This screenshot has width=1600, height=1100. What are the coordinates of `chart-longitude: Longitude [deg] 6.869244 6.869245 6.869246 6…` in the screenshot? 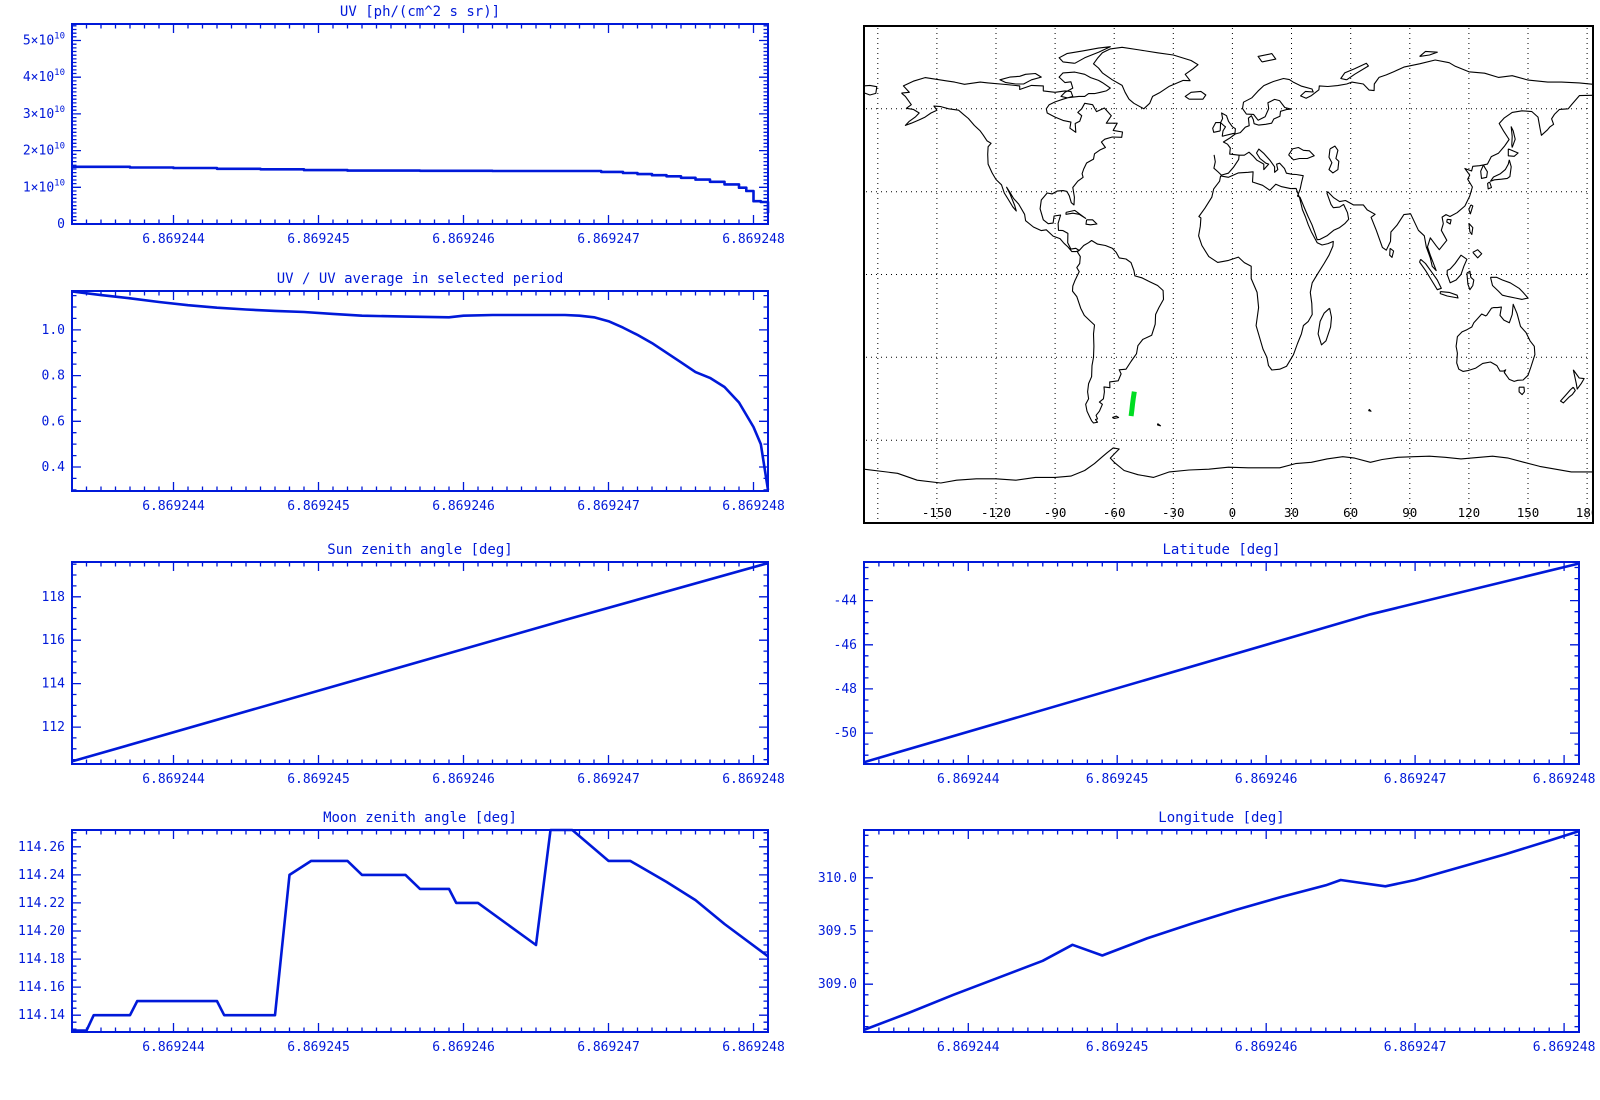 It's located at (1207, 932).